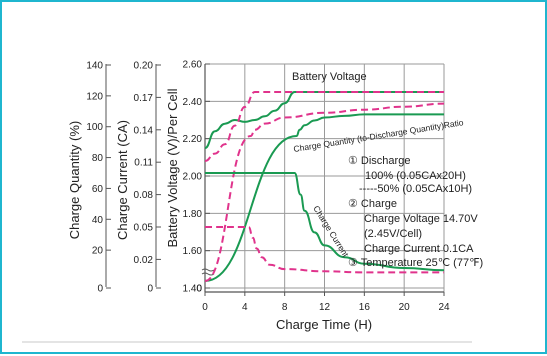  Describe the element at coordinates (193, 289) in the screenshot. I see `voltage-tick-label-1: 1.40` at that location.